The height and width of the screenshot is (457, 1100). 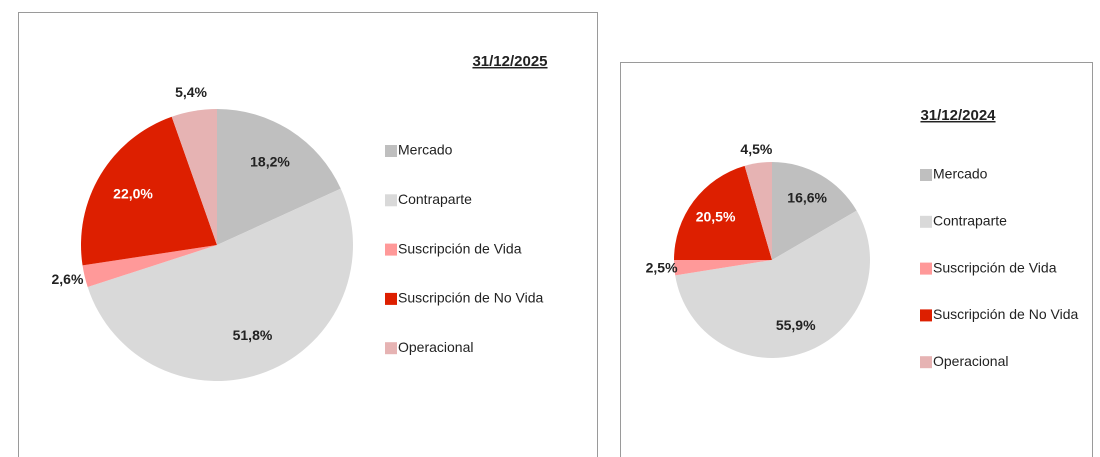 I want to click on data-label: 55,9%, so click(x=796, y=325).